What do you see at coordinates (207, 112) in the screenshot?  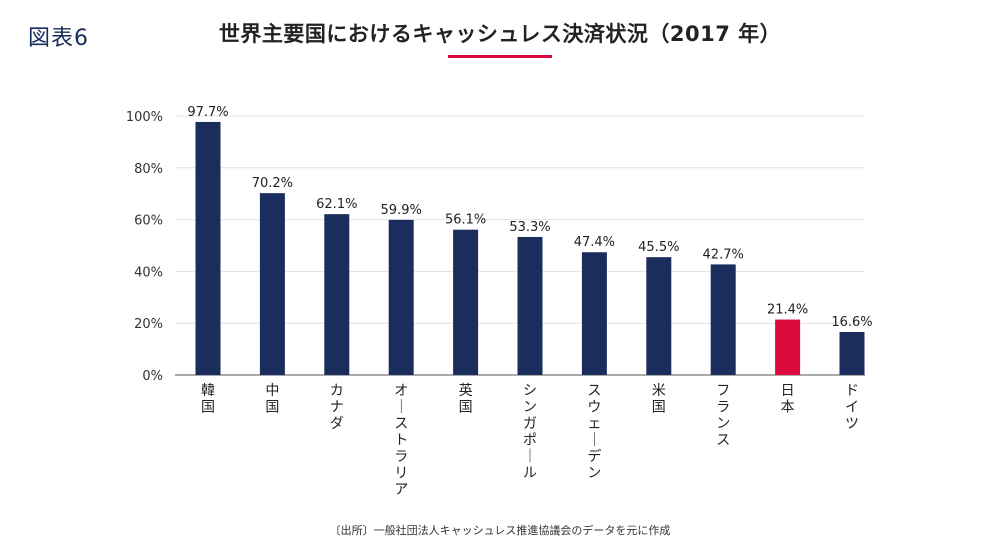 I see `data-label: 97.7%` at bounding box center [207, 112].